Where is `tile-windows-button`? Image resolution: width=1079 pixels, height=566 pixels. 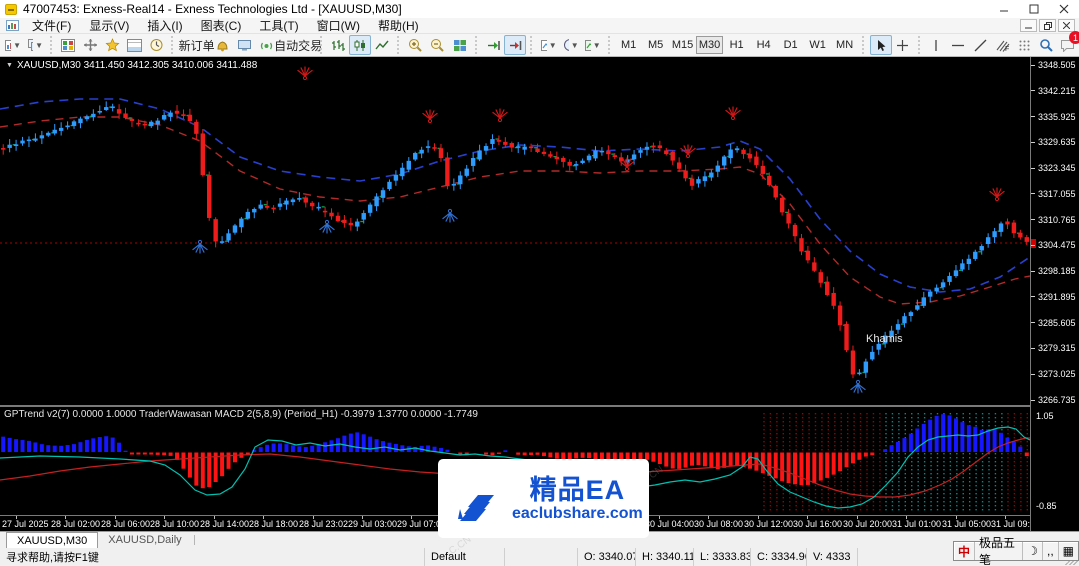
tile-windows-button is located at coordinates (460, 45).